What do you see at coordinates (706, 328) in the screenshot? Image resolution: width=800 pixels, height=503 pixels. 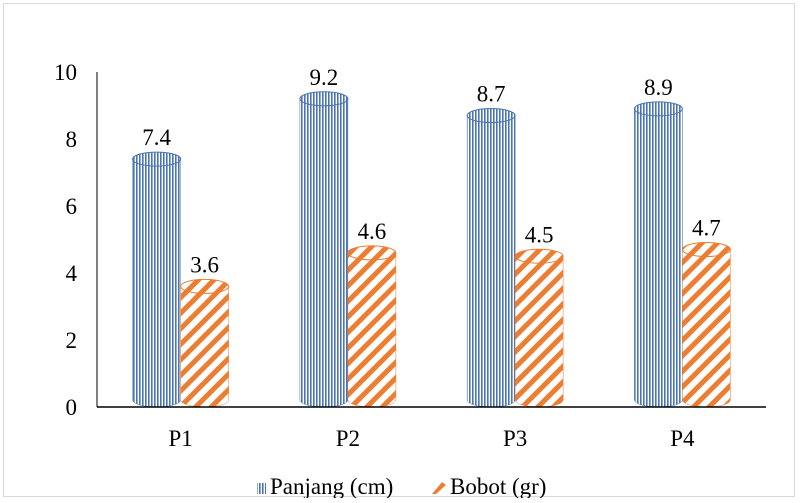 I see `bar-bobot-gr-p4-body` at bounding box center [706, 328].